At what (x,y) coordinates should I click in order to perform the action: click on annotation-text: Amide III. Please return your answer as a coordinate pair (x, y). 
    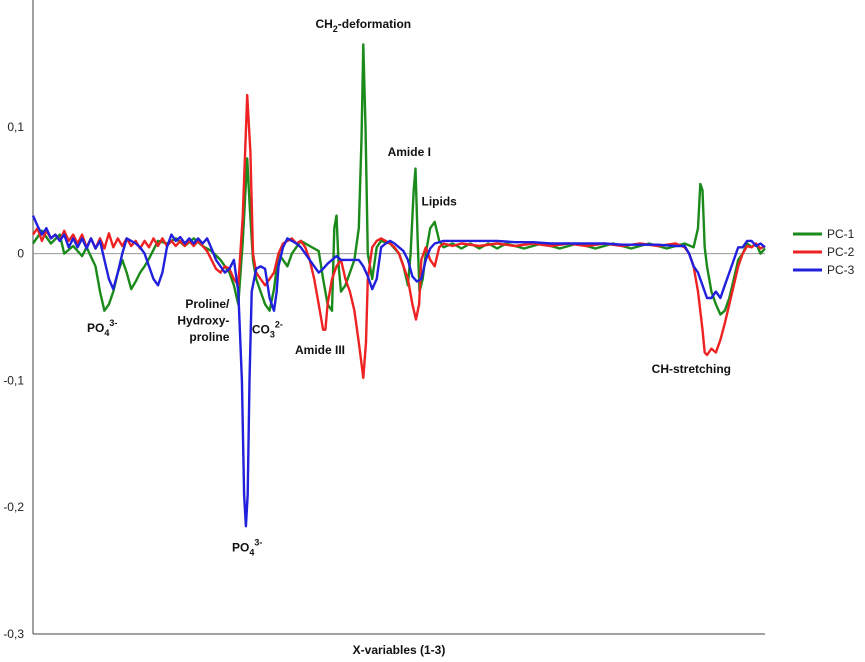
    Looking at the image, I should click on (320, 350).